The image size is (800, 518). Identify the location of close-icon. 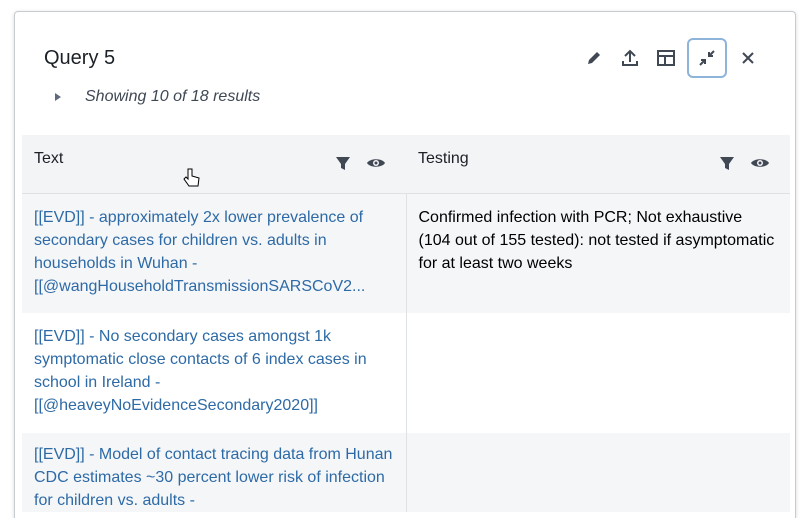
(748, 58).